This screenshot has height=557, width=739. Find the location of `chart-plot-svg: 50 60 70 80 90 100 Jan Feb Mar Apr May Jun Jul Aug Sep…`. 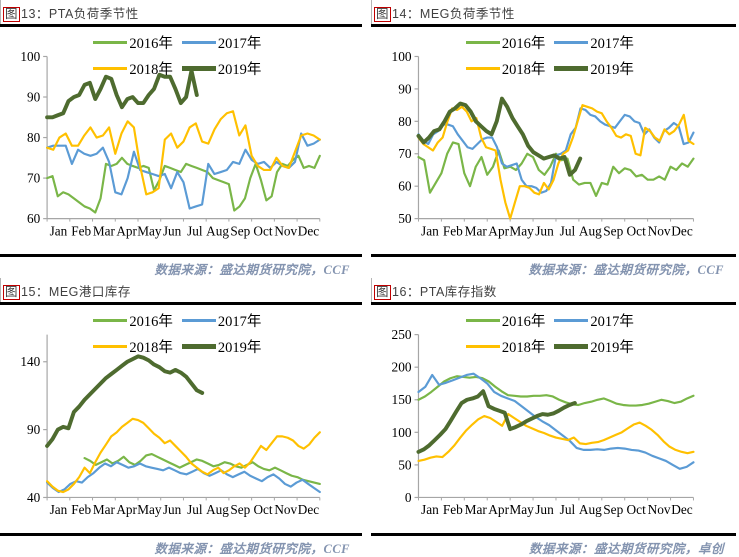

chart-plot-svg: 50 60 70 80 90 100 Jan Feb Mar Apr May Jun Jul Aug Sep… is located at coordinates (543, 143).